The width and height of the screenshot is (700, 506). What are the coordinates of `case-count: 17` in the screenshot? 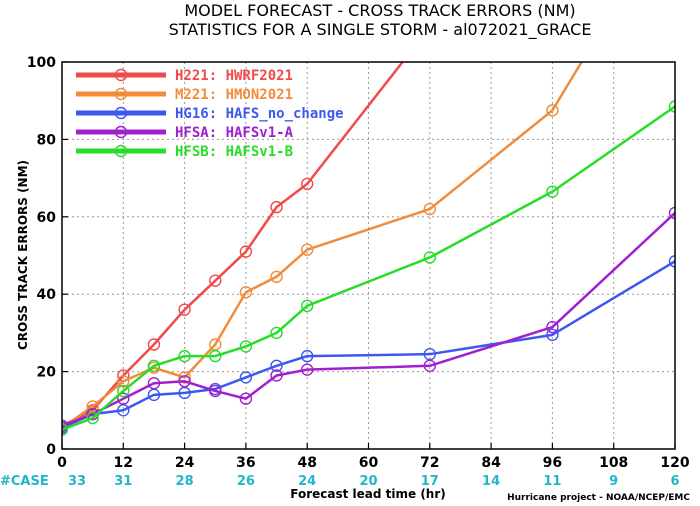 It's located at (430, 481).